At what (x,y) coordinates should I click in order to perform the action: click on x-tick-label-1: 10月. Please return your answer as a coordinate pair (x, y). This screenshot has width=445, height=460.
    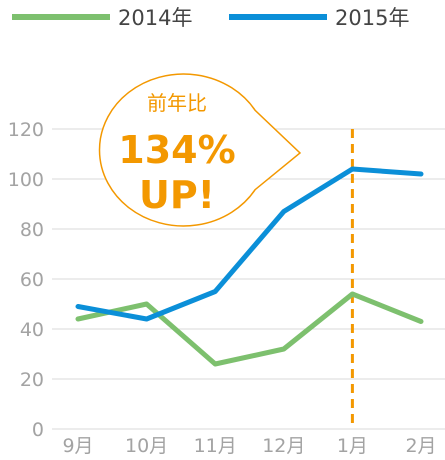
    Looking at the image, I should click on (146, 446).